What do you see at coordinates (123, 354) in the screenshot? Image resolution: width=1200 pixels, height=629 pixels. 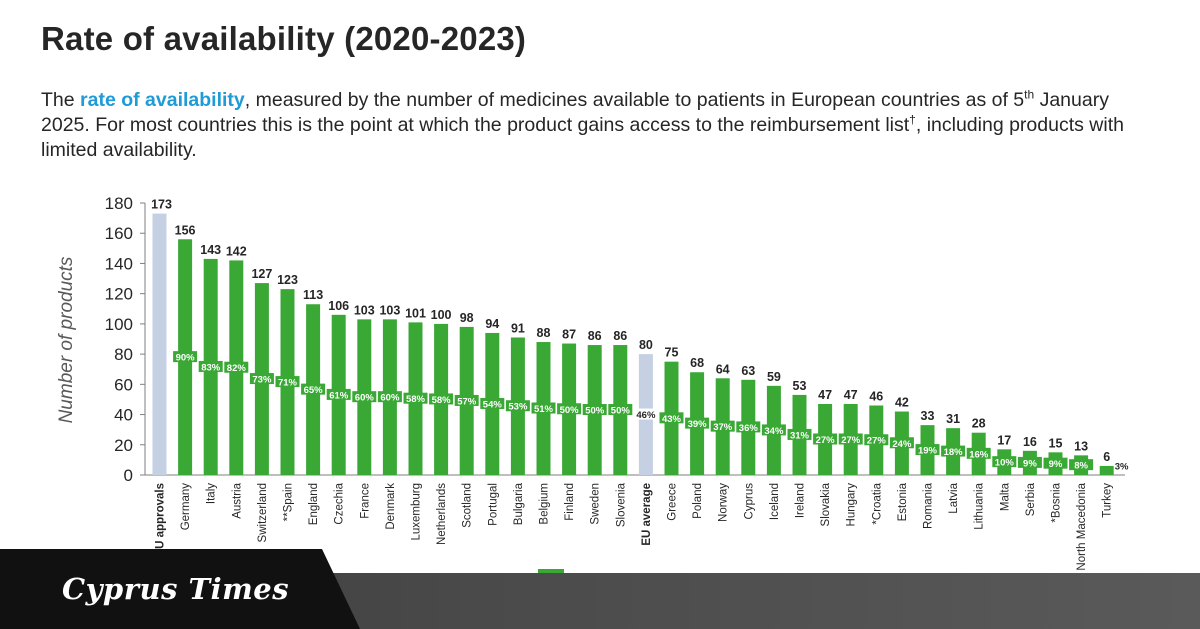 I see `y-tick-label: 80` at bounding box center [123, 354].